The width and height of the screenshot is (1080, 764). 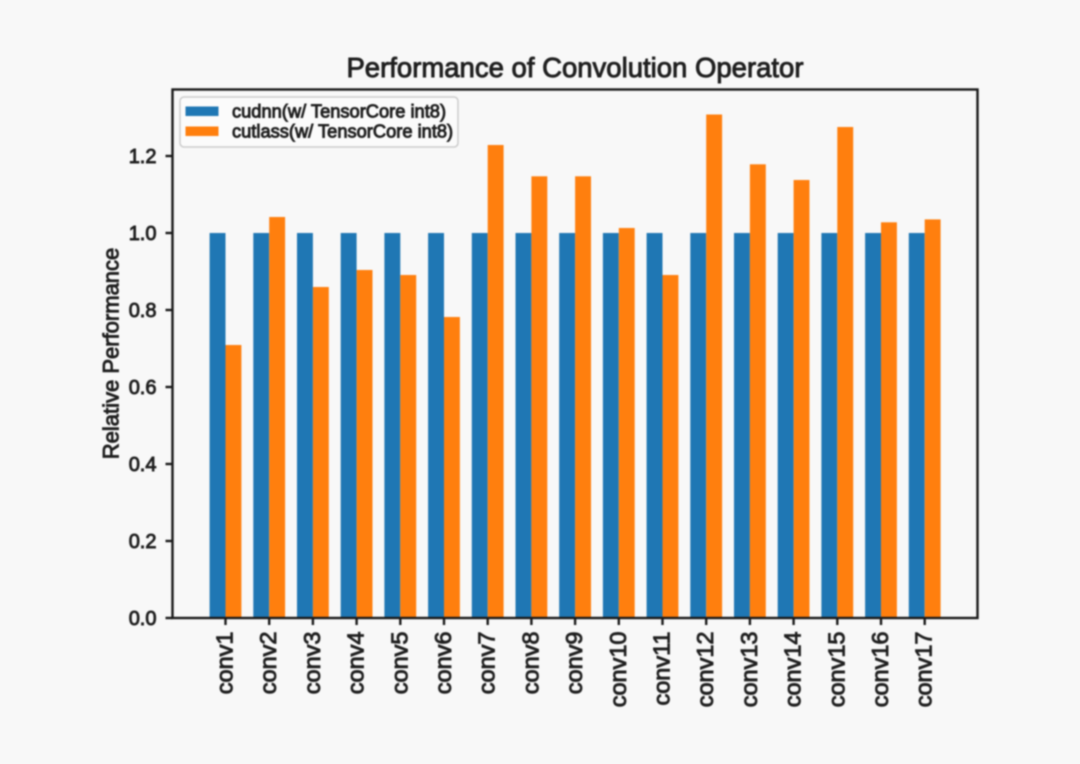 What do you see at coordinates (111, 354) in the screenshot?
I see `svg-text: Relative Performance` at bounding box center [111, 354].